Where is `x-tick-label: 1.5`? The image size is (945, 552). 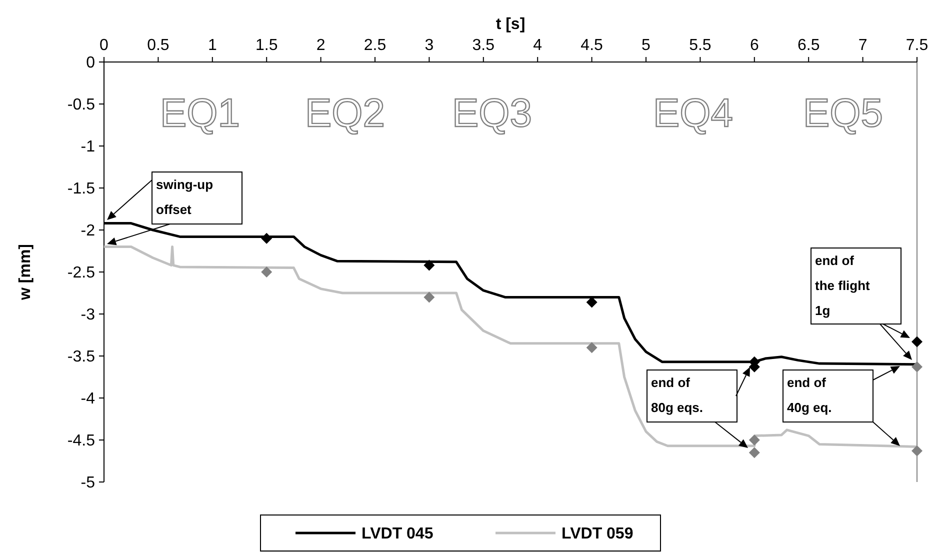
x-tick-label: 1.5 is located at coordinates (266, 45).